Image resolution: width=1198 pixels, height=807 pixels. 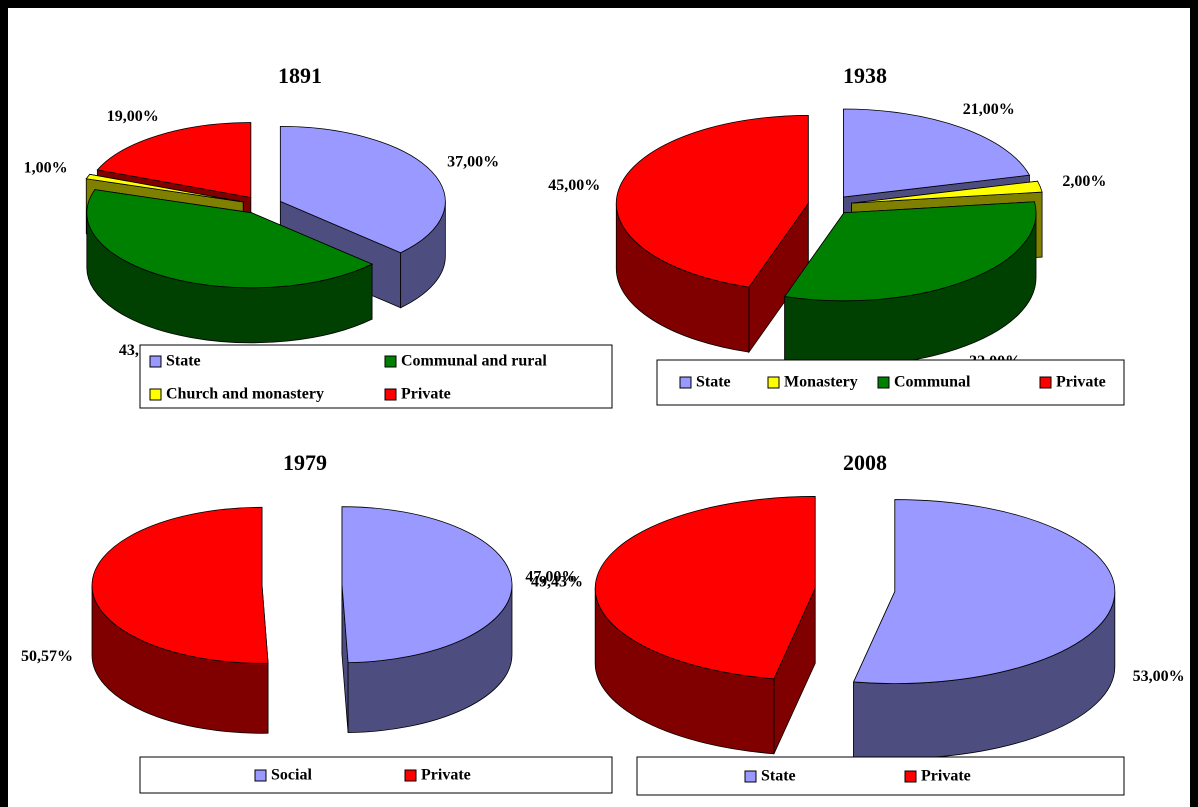 What do you see at coordinates (133, 116) in the screenshot?
I see `data-label: 19,00%` at bounding box center [133, 116].